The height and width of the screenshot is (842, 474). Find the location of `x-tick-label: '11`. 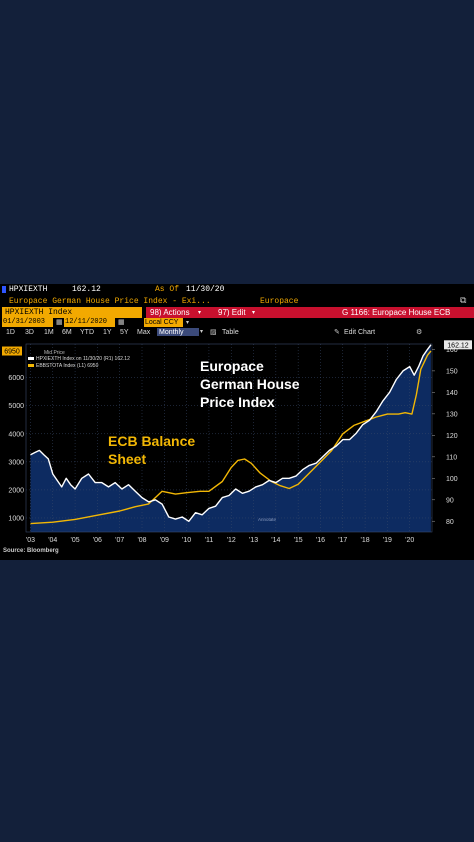

x-tick-label: '11 is located at coordinates (209, 540).